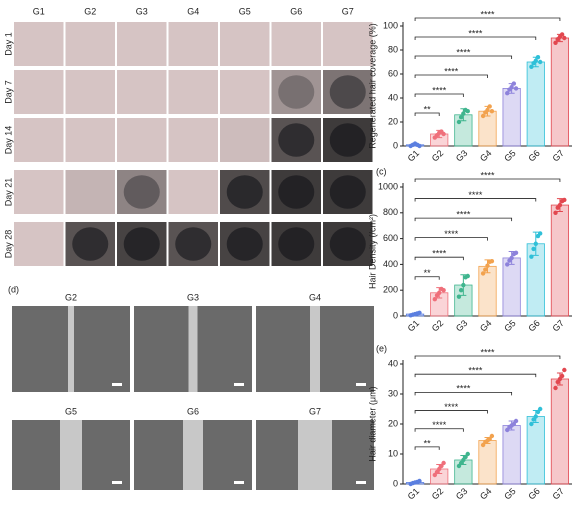  I want to click on sem-label: G3, so click(193, 297).